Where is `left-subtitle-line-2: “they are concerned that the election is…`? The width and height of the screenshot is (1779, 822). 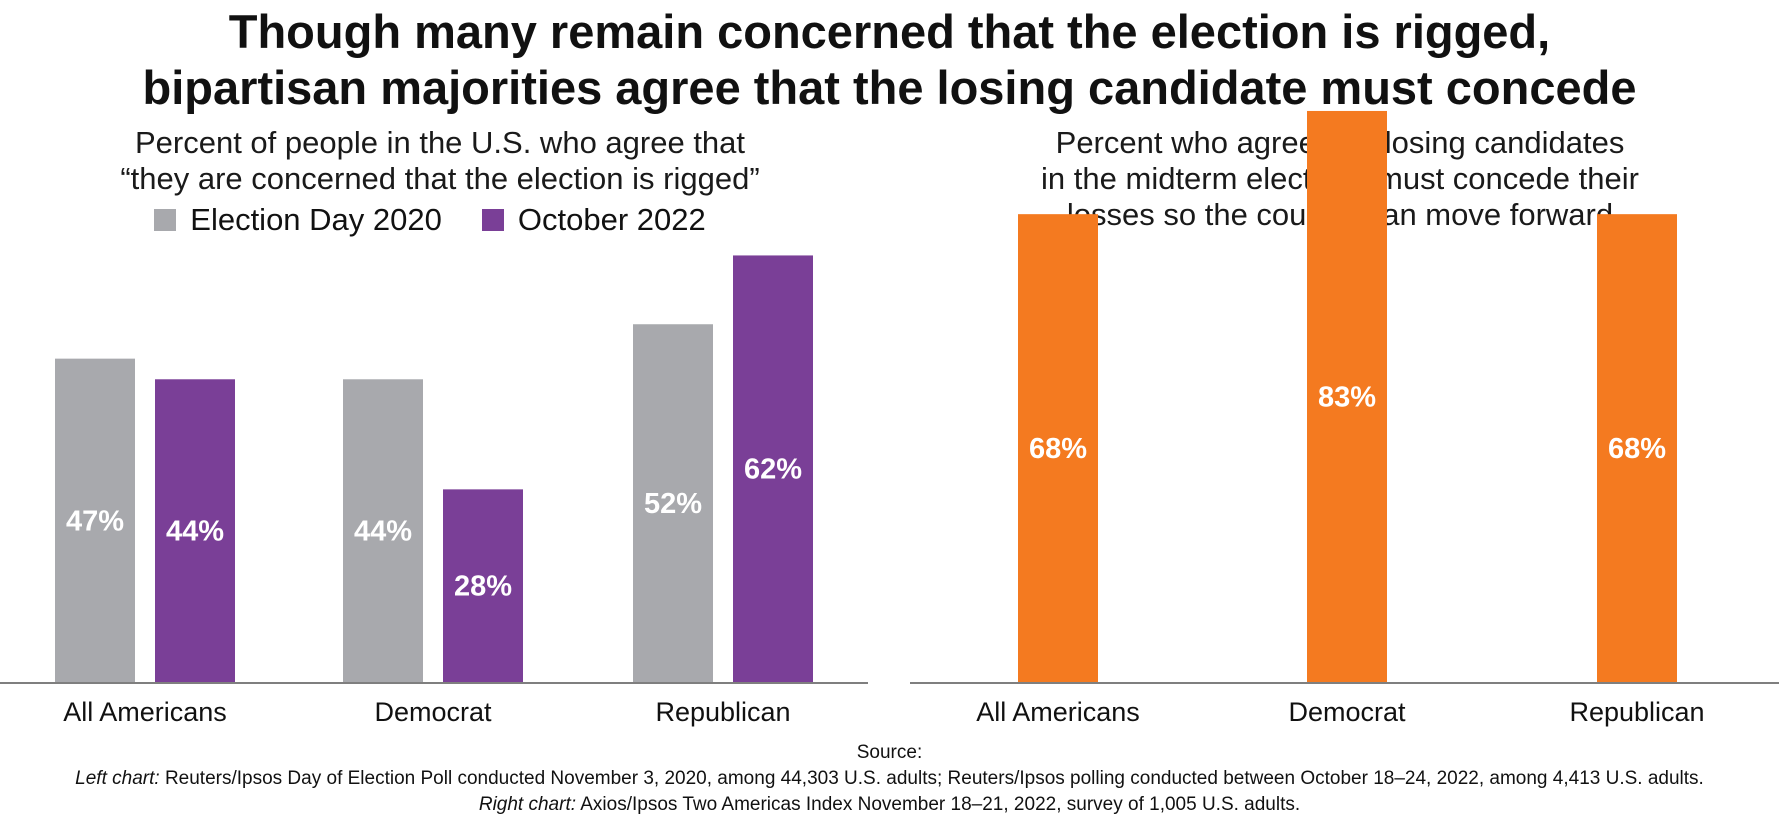 left-subtitle-line-2: “they are concerned that the election is… is located at coordinates (440, 178).